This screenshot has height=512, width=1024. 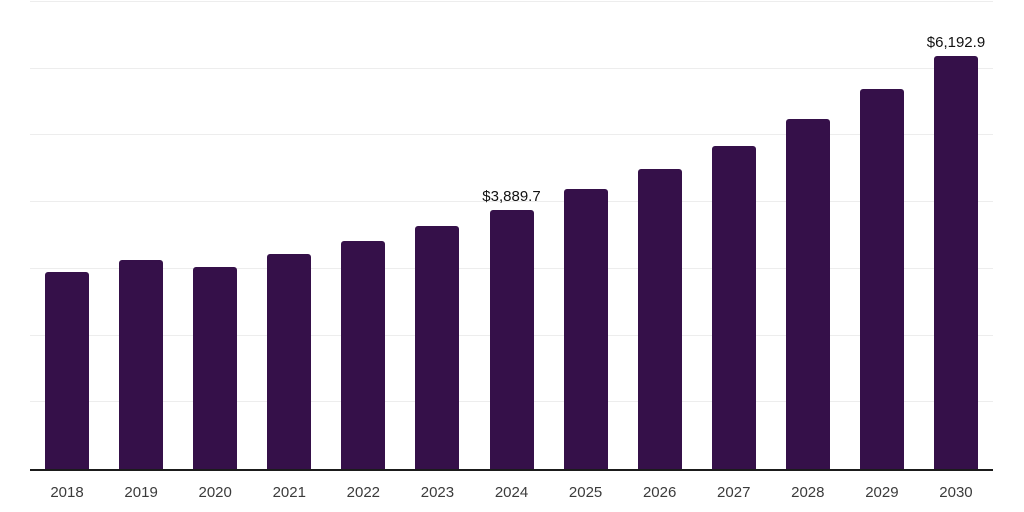 What do you see at coordinates (289, 492) in the screenshot?
I see `x-tick-2021: 2021` at bounding box center [289, 492].